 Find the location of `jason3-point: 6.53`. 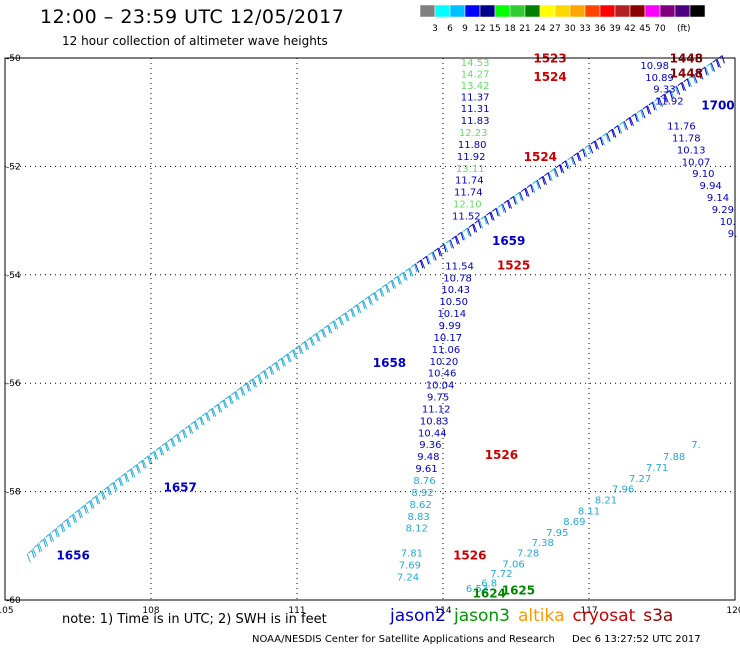

jason3-point: 6.53 is located at coordinates (477, 589).